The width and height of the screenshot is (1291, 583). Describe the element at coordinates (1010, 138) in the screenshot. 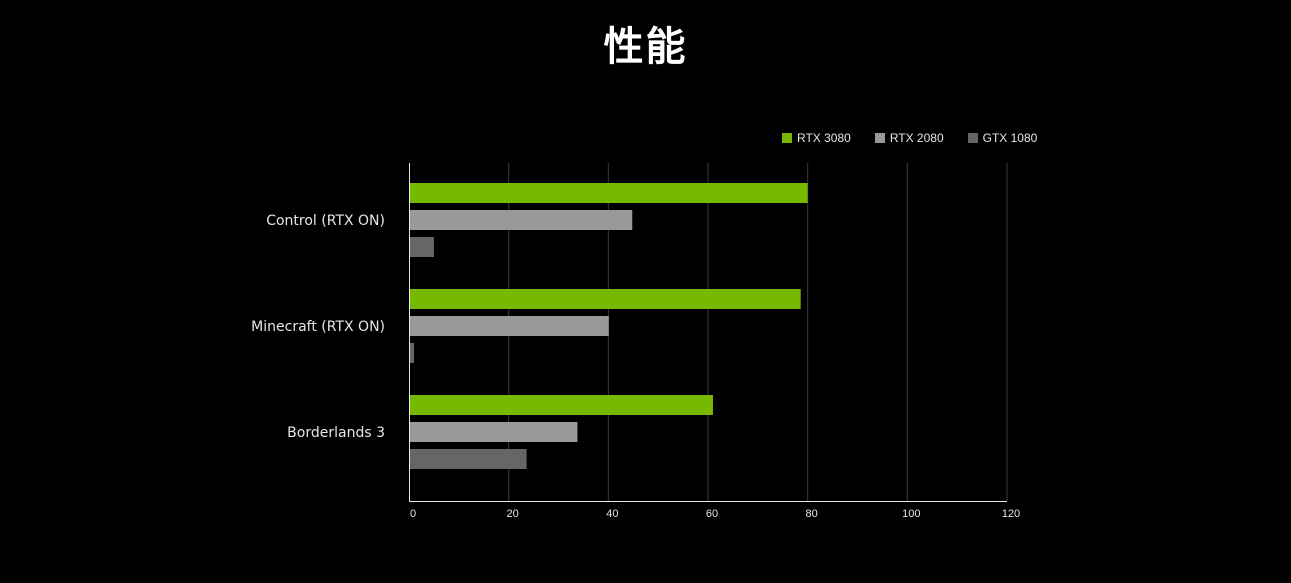

I see `legend-label-gtx-1080: GTX 1080` at that location.